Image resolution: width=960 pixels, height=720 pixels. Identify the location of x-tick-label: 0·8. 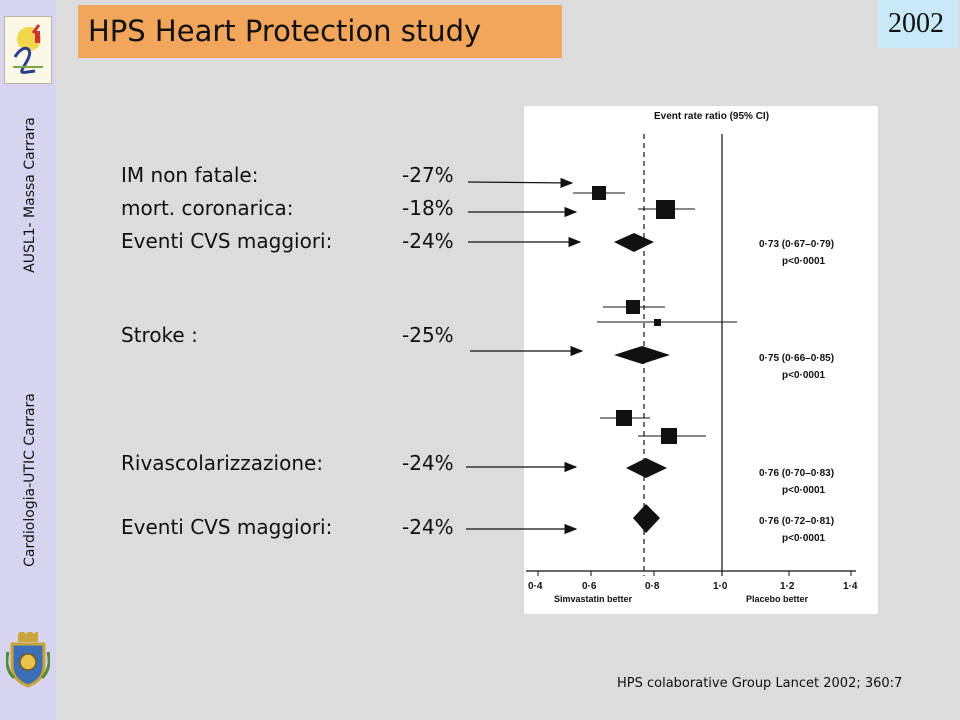
(652, 586).